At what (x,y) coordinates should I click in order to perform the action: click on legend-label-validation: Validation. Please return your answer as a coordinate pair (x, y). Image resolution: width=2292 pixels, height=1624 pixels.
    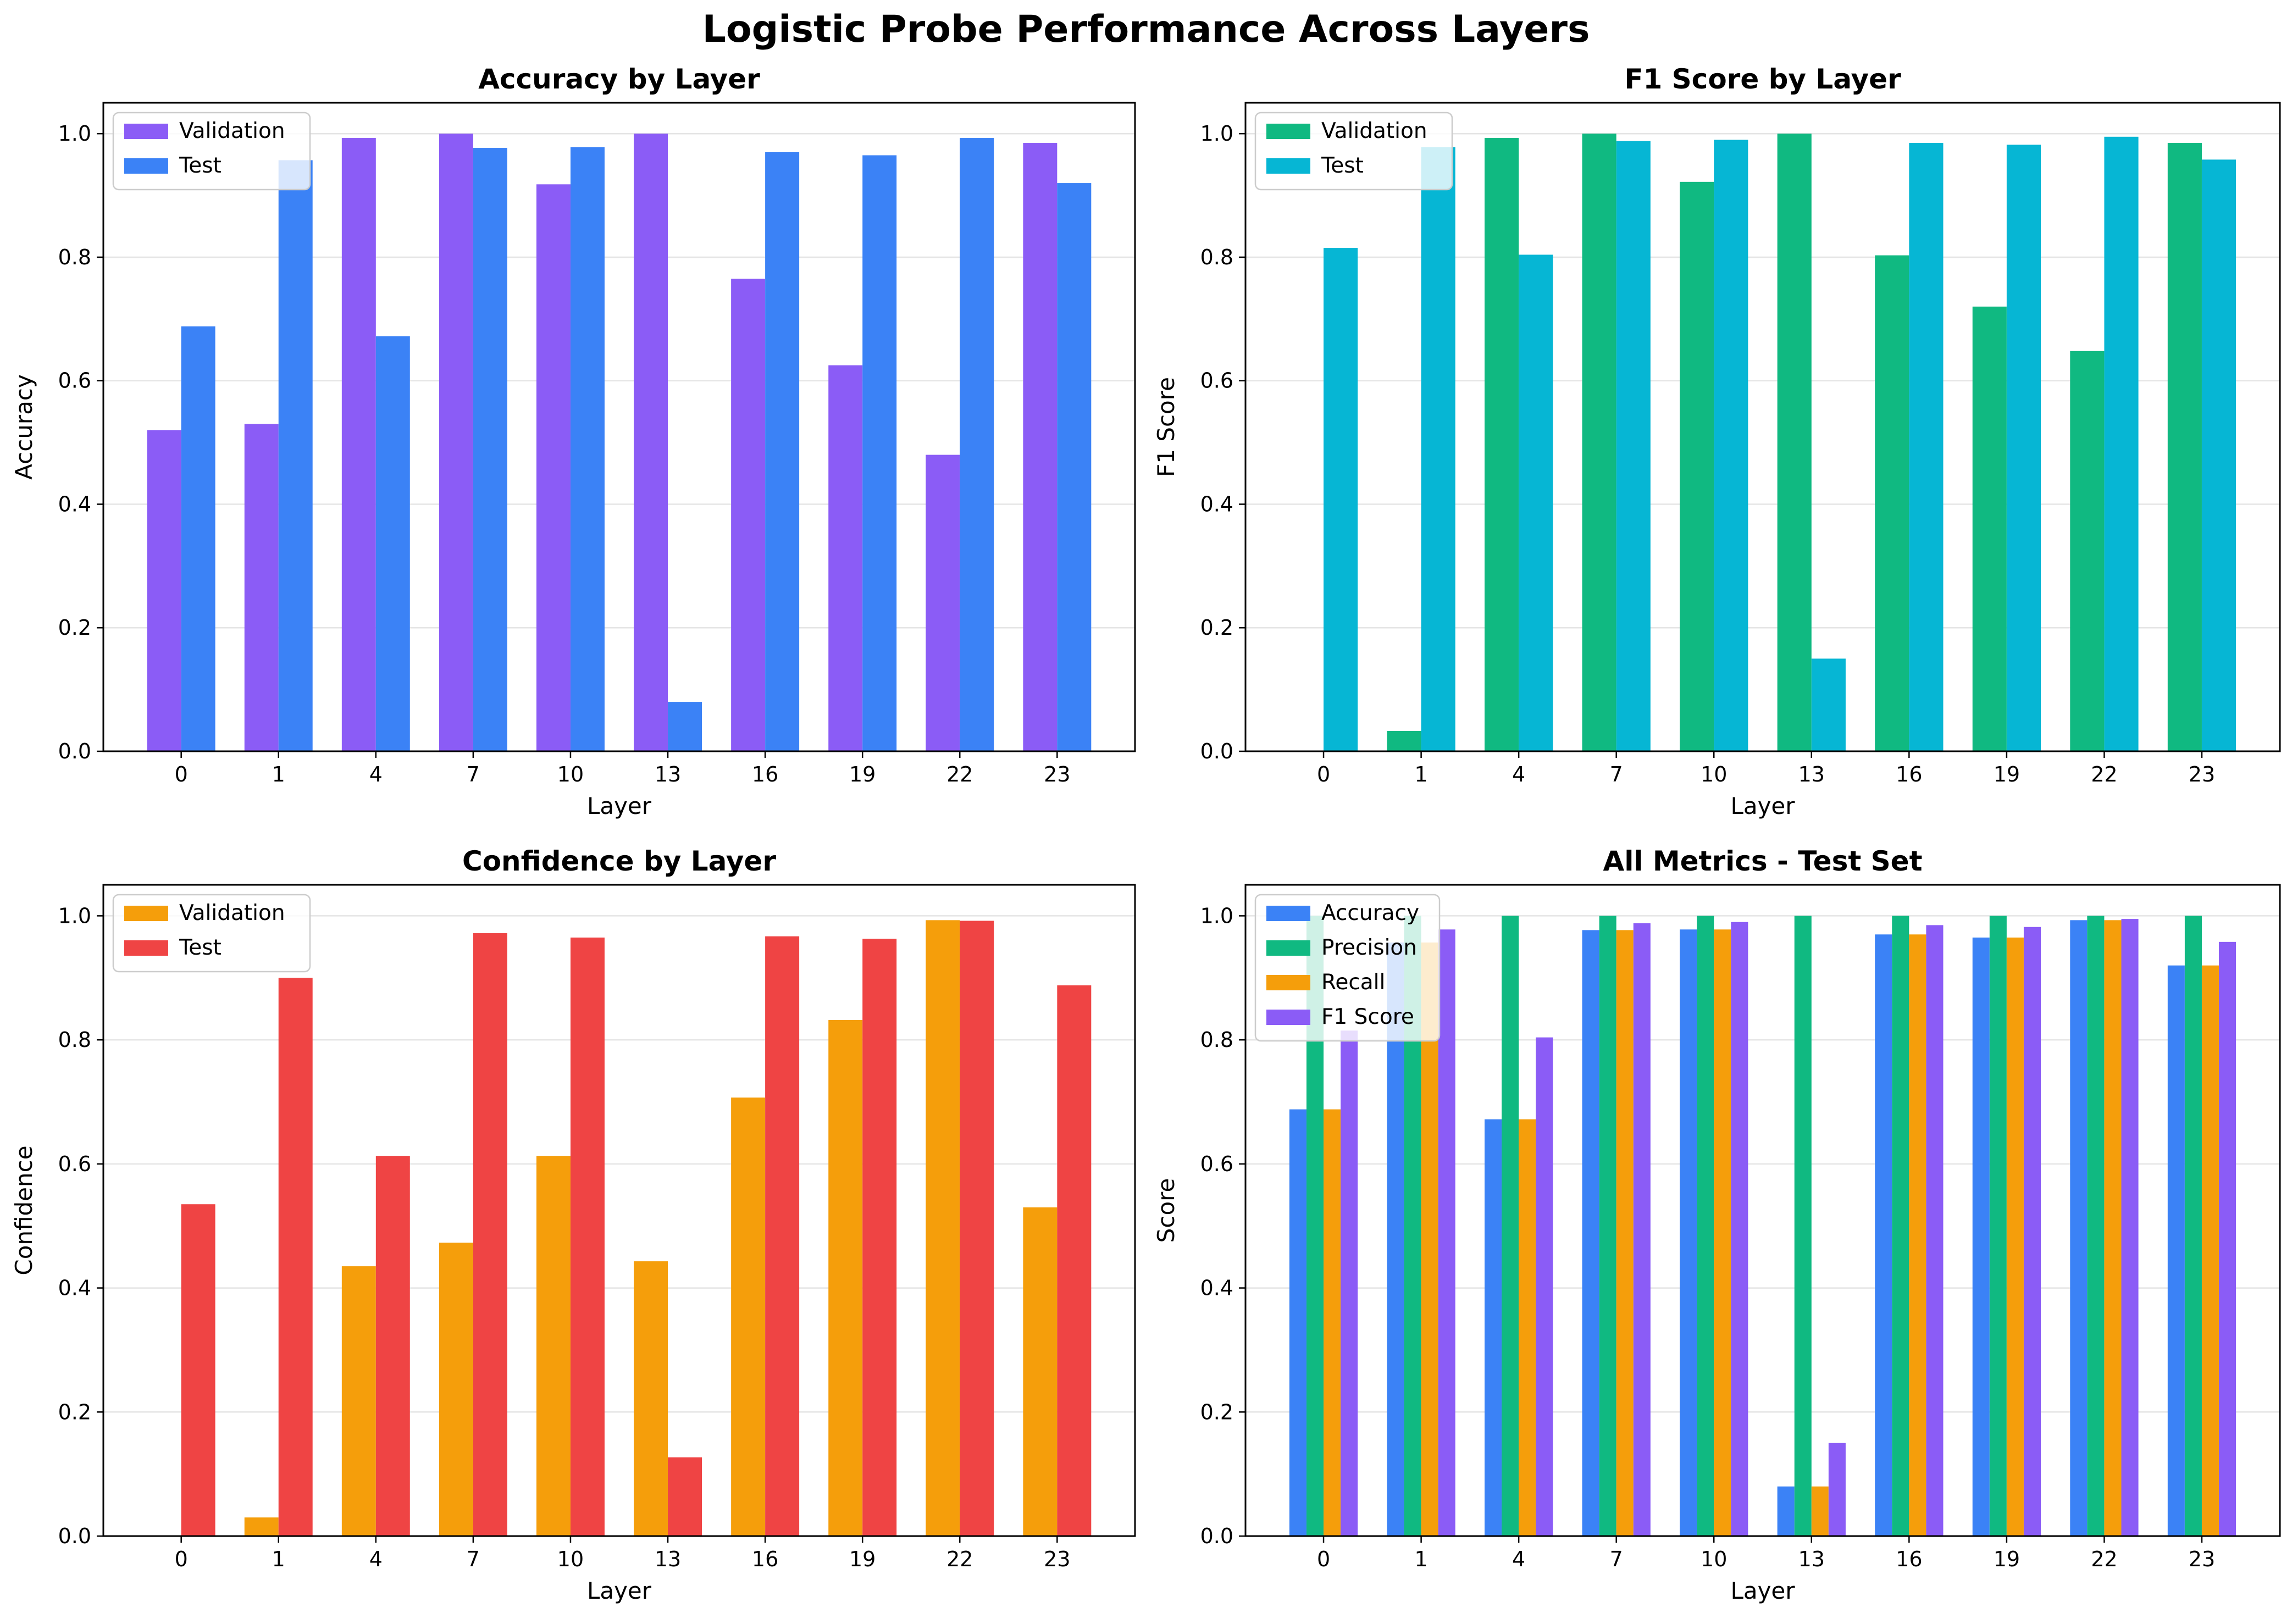
    Looking at the image, I should click on (232, 913).